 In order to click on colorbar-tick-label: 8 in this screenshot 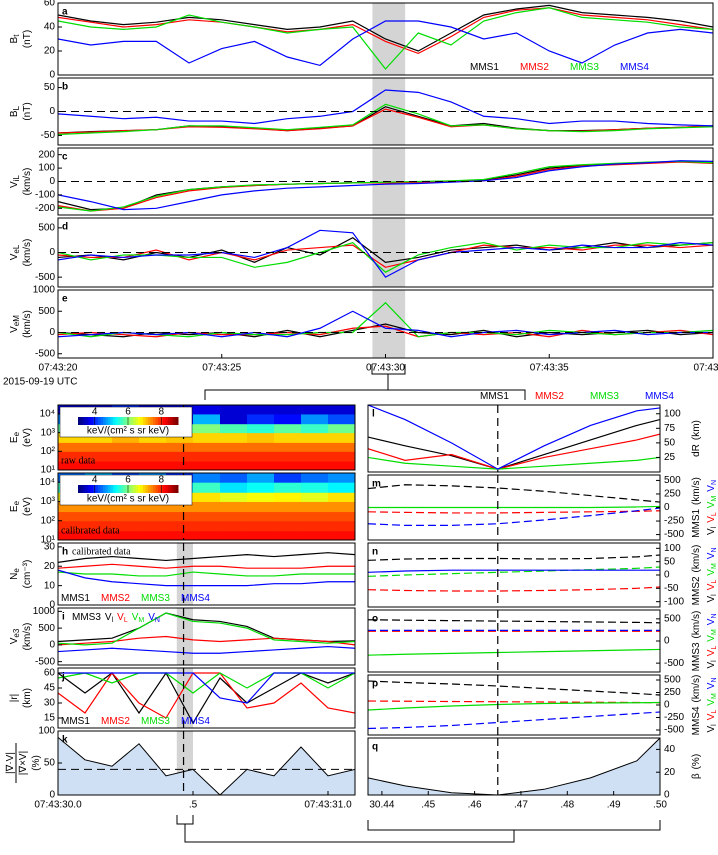, I will do `click(162, 412)`.